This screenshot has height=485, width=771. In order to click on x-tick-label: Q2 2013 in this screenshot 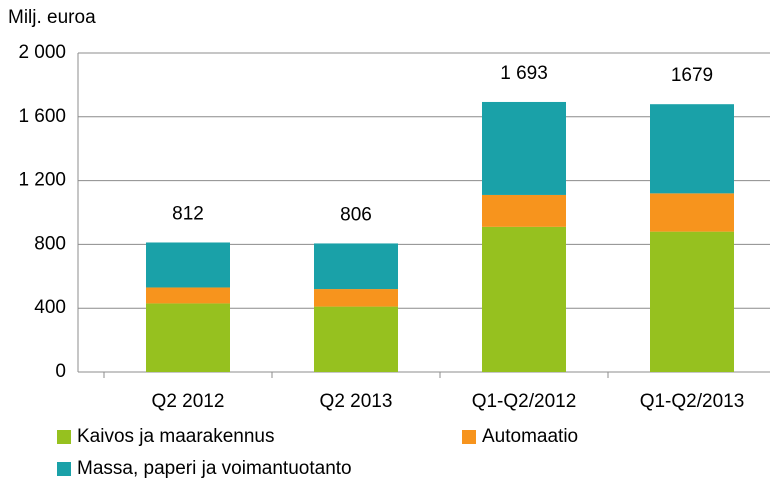, I will do `click(356, 401)`.